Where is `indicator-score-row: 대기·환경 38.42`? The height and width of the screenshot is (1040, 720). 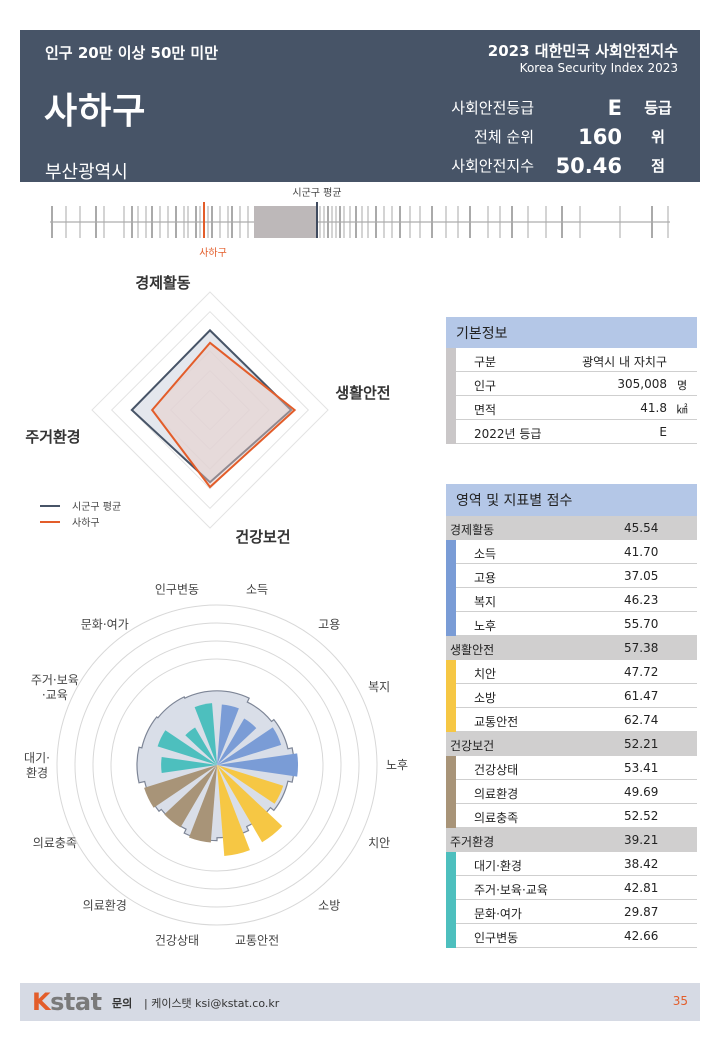 indicator-score-row: 대기·환경 38.42 is located at coordinates (571, 864).